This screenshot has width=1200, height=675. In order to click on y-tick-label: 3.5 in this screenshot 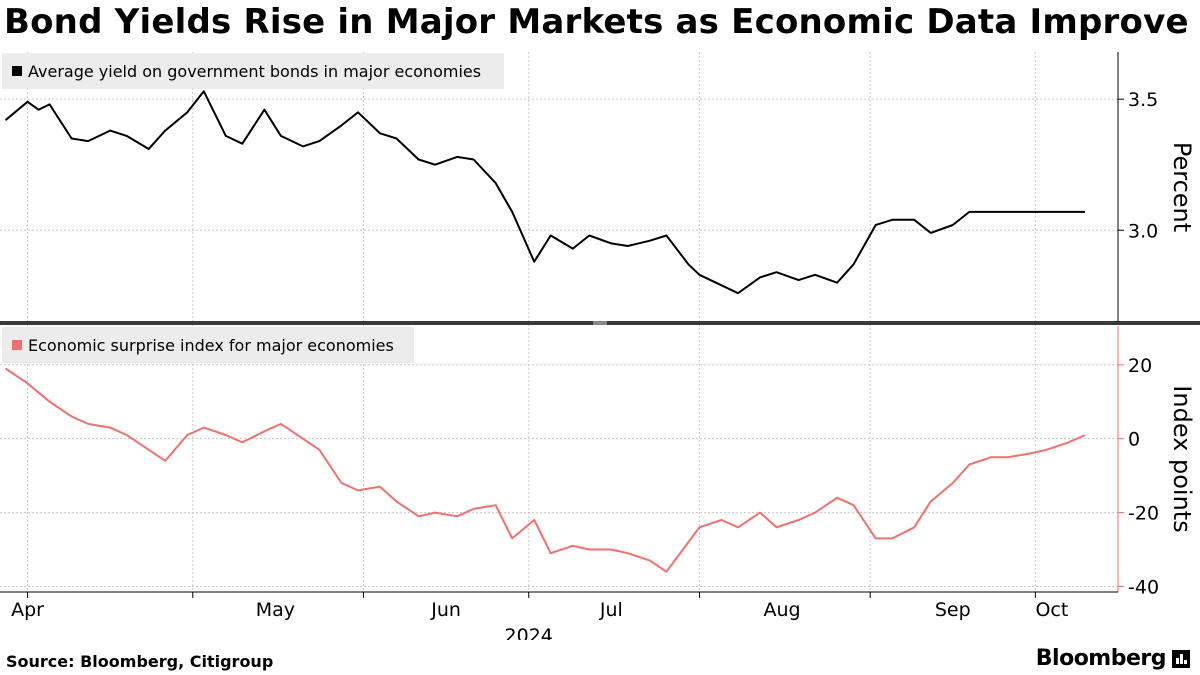, I will do `click(1143, 100)`.